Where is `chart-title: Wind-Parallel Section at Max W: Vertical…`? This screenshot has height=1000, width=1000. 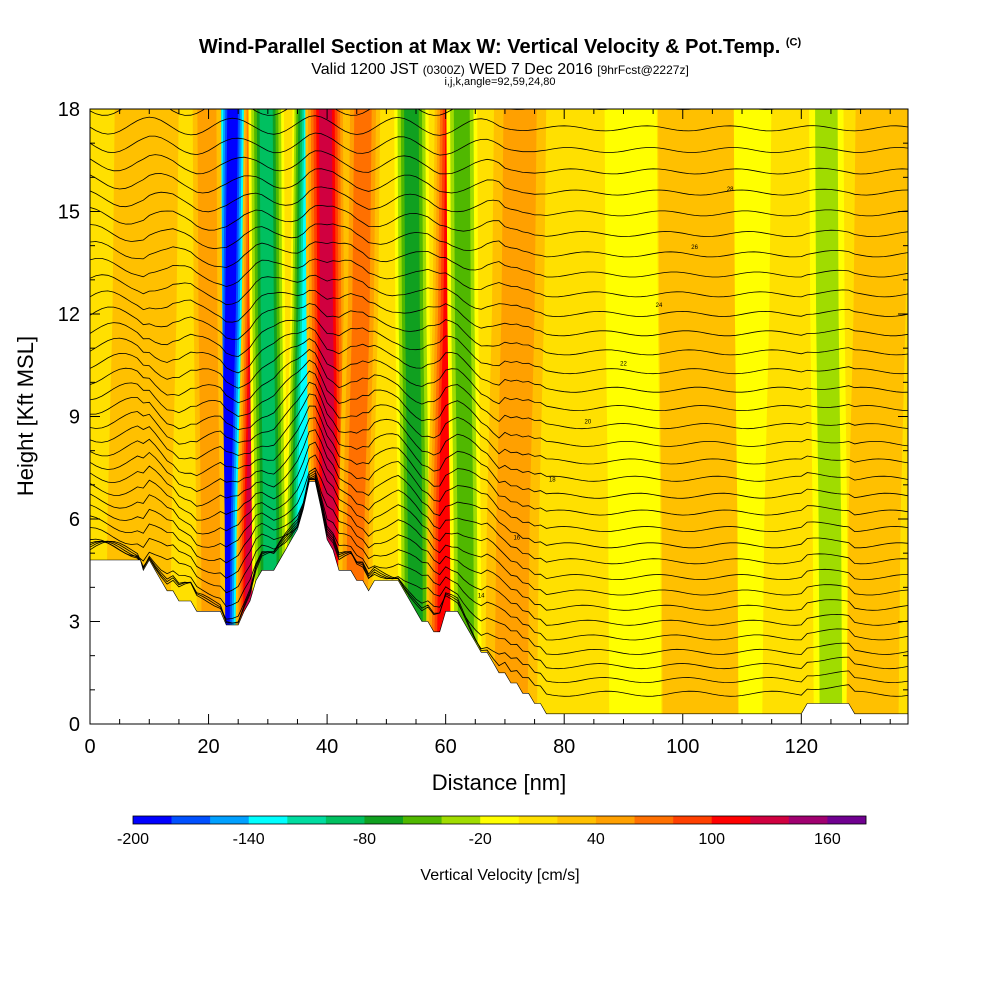
chart-title: Wind-Parallel Section at Max W: Vertical… is located at coordinates (500, 47).